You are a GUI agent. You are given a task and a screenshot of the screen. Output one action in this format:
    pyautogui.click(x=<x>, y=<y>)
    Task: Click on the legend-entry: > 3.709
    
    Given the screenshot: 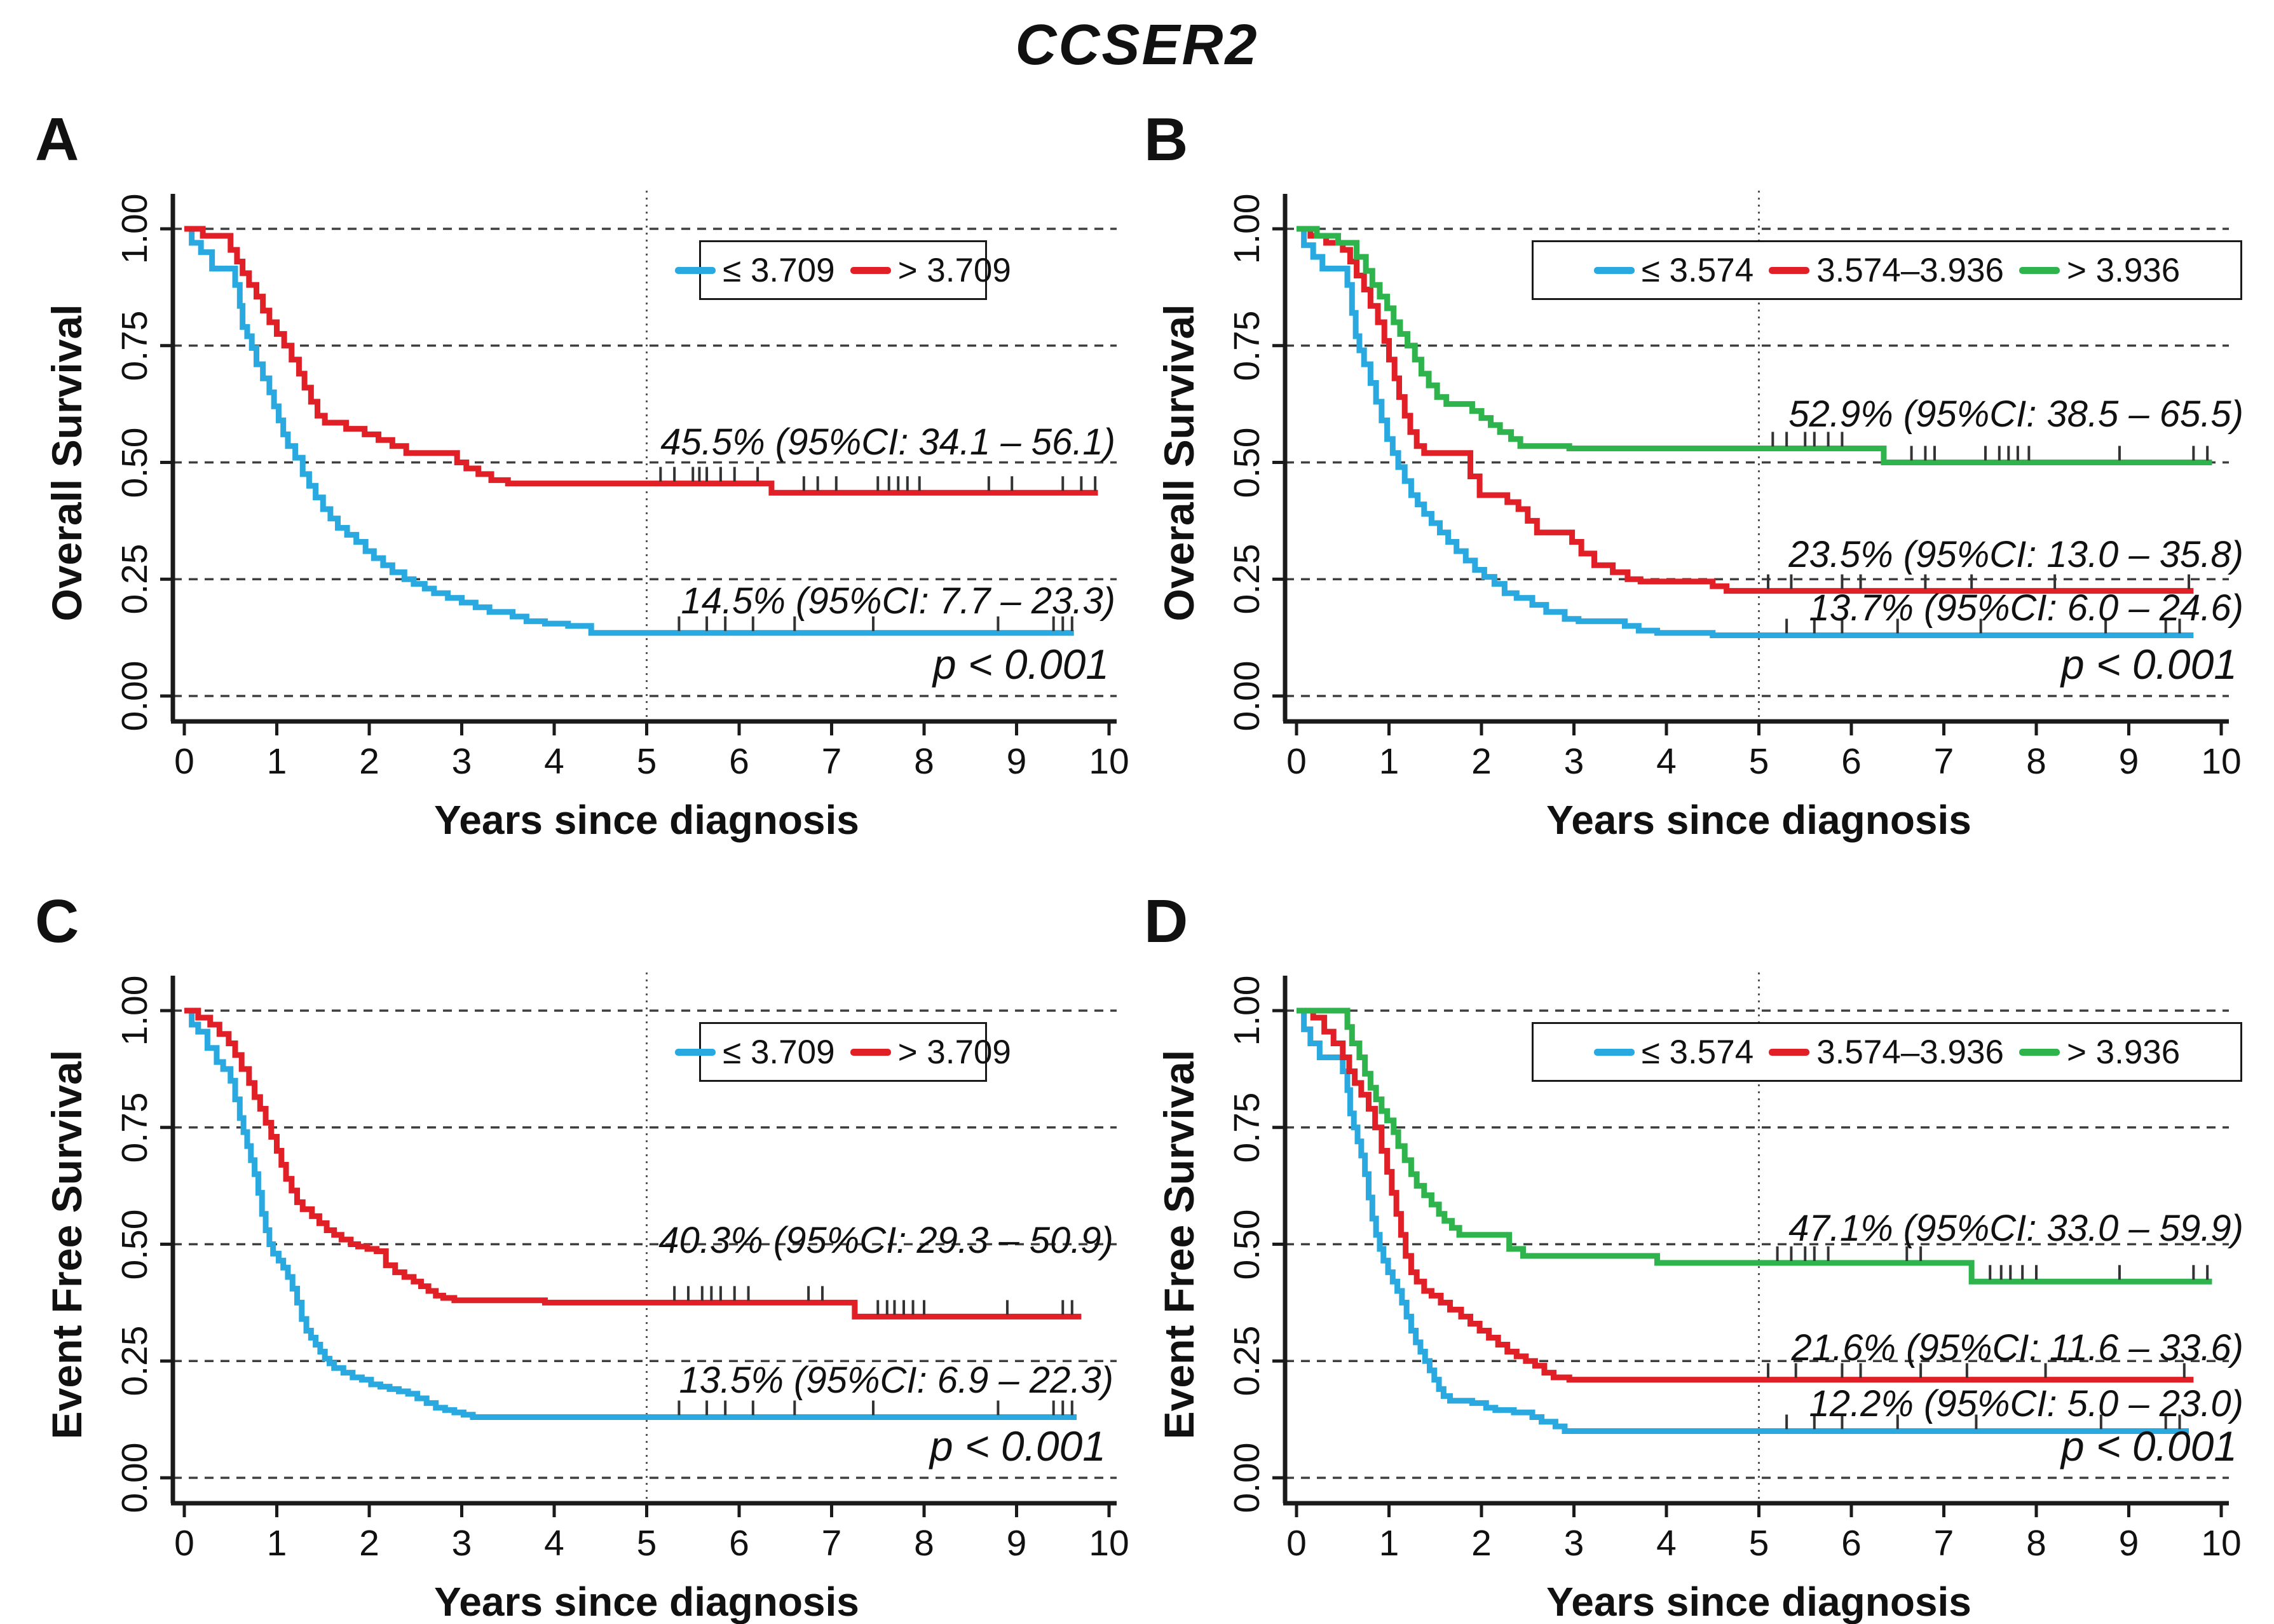 What is the action you would take?
    pyautogui.click(x=930, y=1053)
    